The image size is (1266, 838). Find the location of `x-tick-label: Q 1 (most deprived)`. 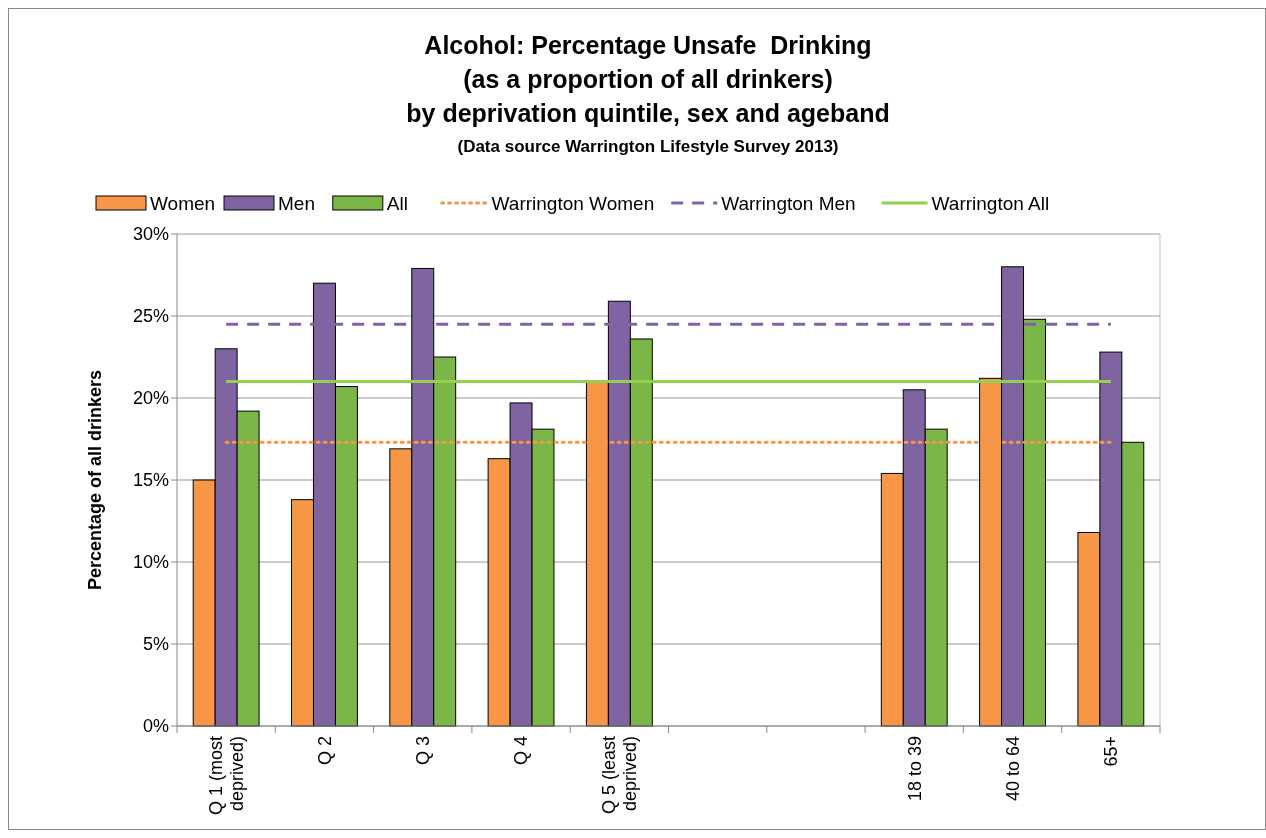

x-tick-label: Q 1 (most deprived) is located at coordinates (226, 776).